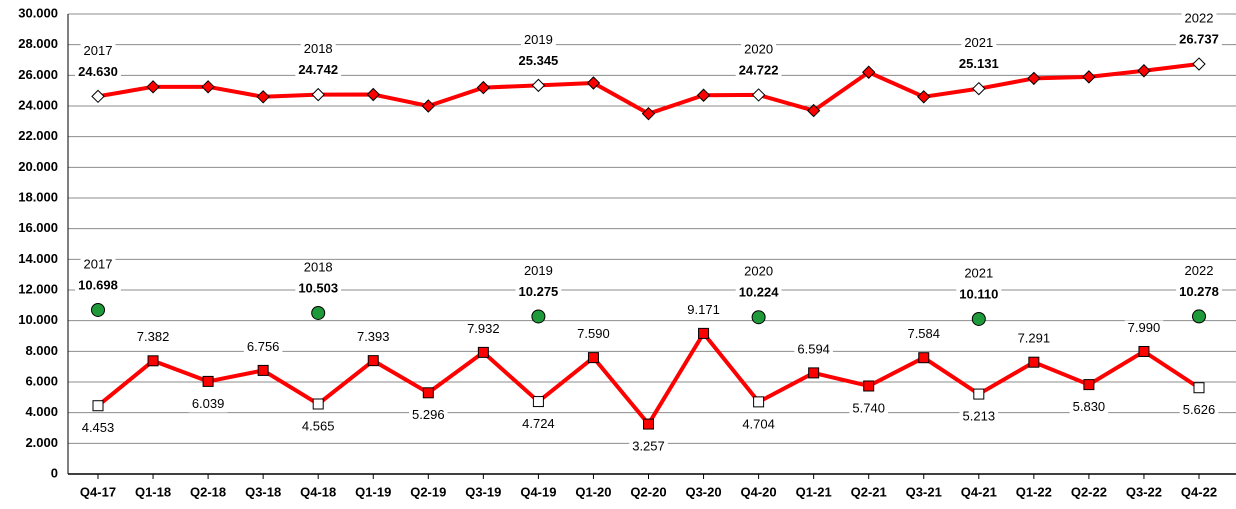 The width and height of the screenshot is (1236, 509). What do you see at coordinates (98, 427) in the screenshot?
I see `data-label: 4.453` at bounding box center [98, 427].